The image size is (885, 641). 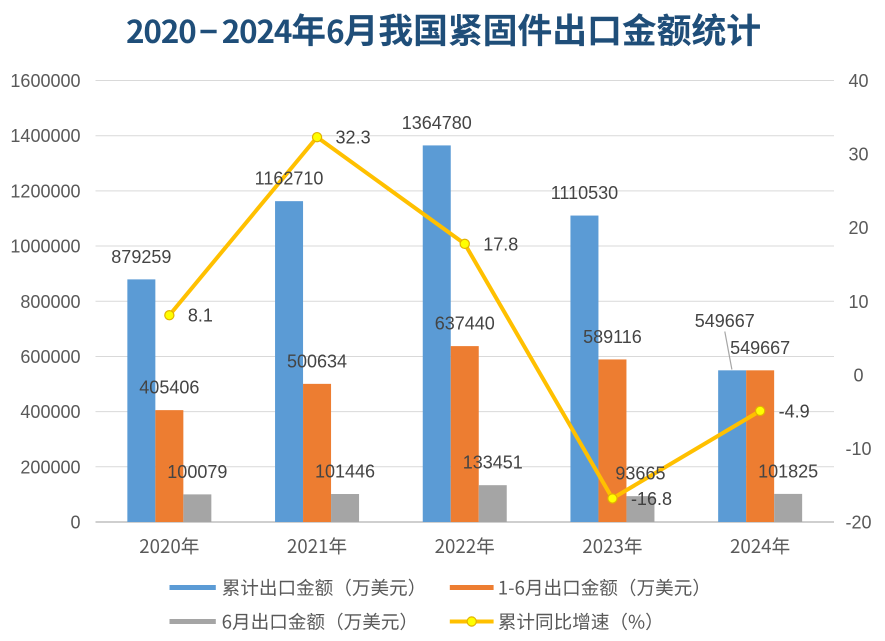 What do you see at coordinates (858, 81) in the screenshot?
I see `svg-text: 40` at bounding box center [858, 81].